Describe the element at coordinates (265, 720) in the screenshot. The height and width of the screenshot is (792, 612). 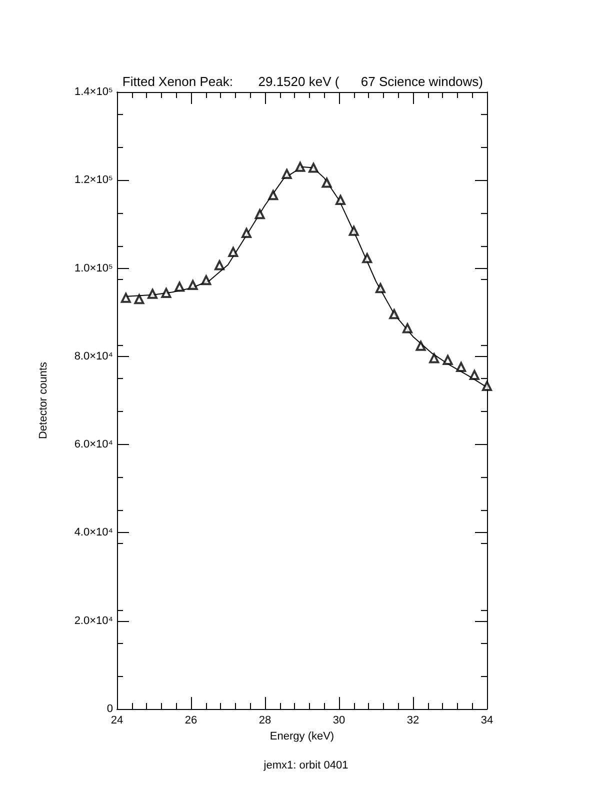
I see `x-tick-label: 28` at that location.